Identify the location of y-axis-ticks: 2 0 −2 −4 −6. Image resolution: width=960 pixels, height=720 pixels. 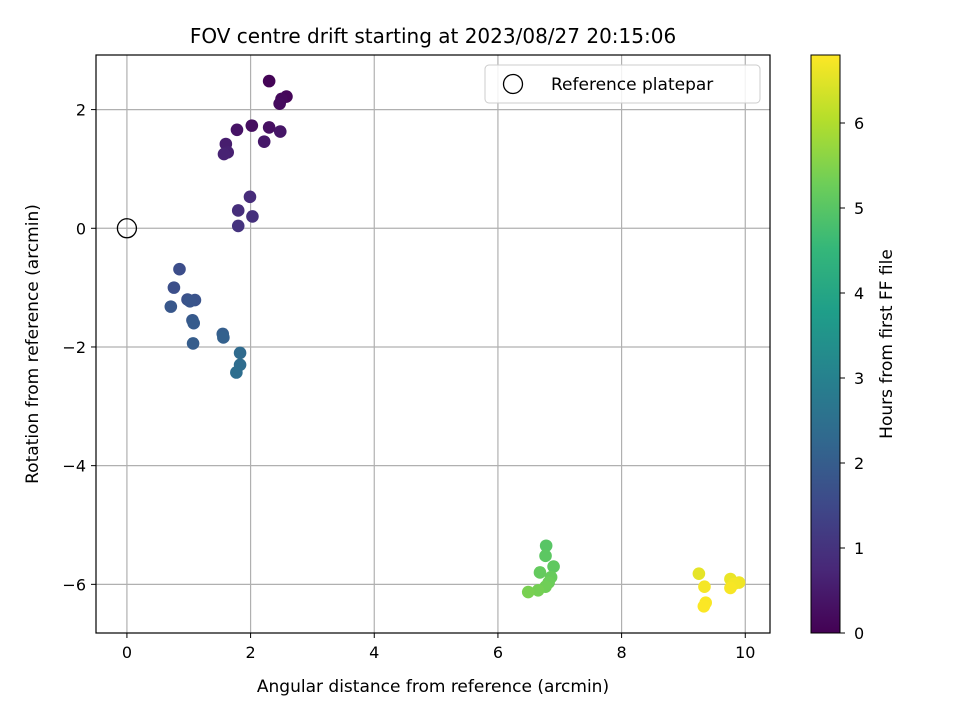
(79, 347).